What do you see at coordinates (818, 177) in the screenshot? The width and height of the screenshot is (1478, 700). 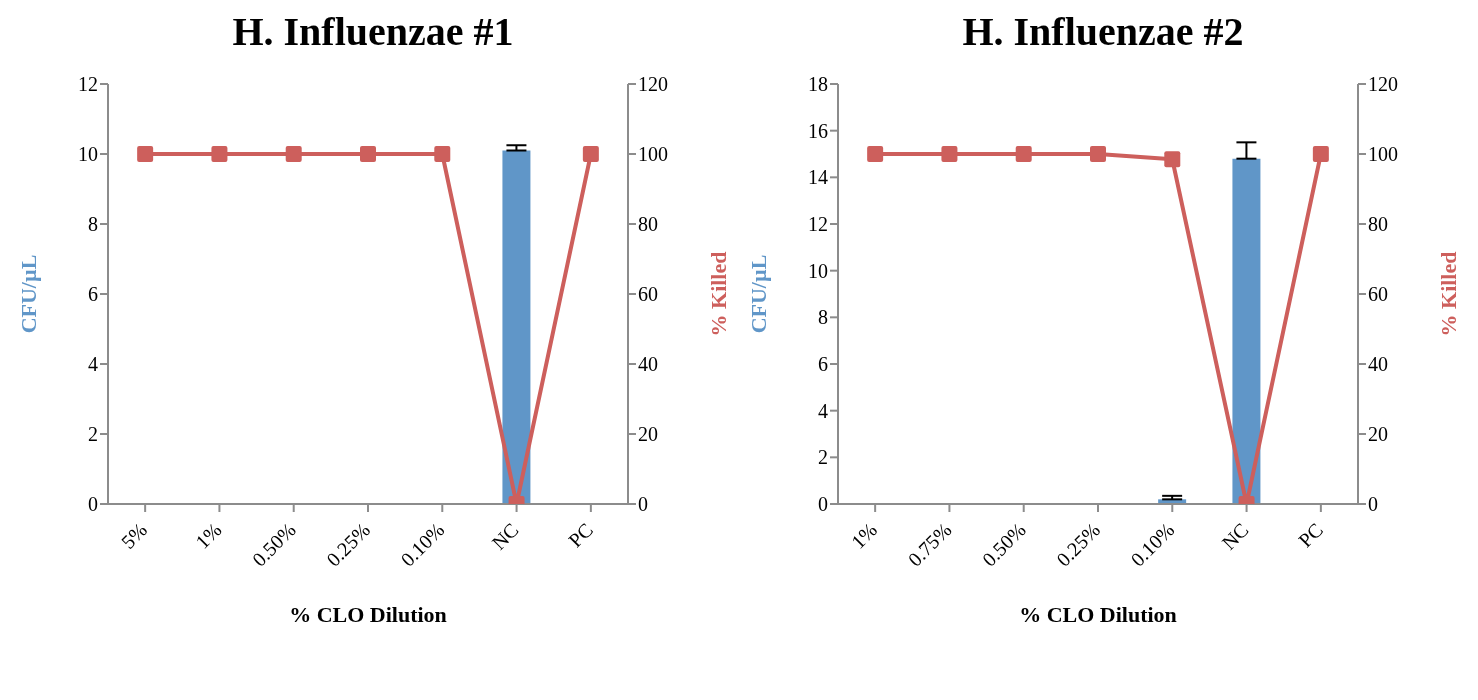 I see `y-tick-label: 14` at bounding box center [818, 177].